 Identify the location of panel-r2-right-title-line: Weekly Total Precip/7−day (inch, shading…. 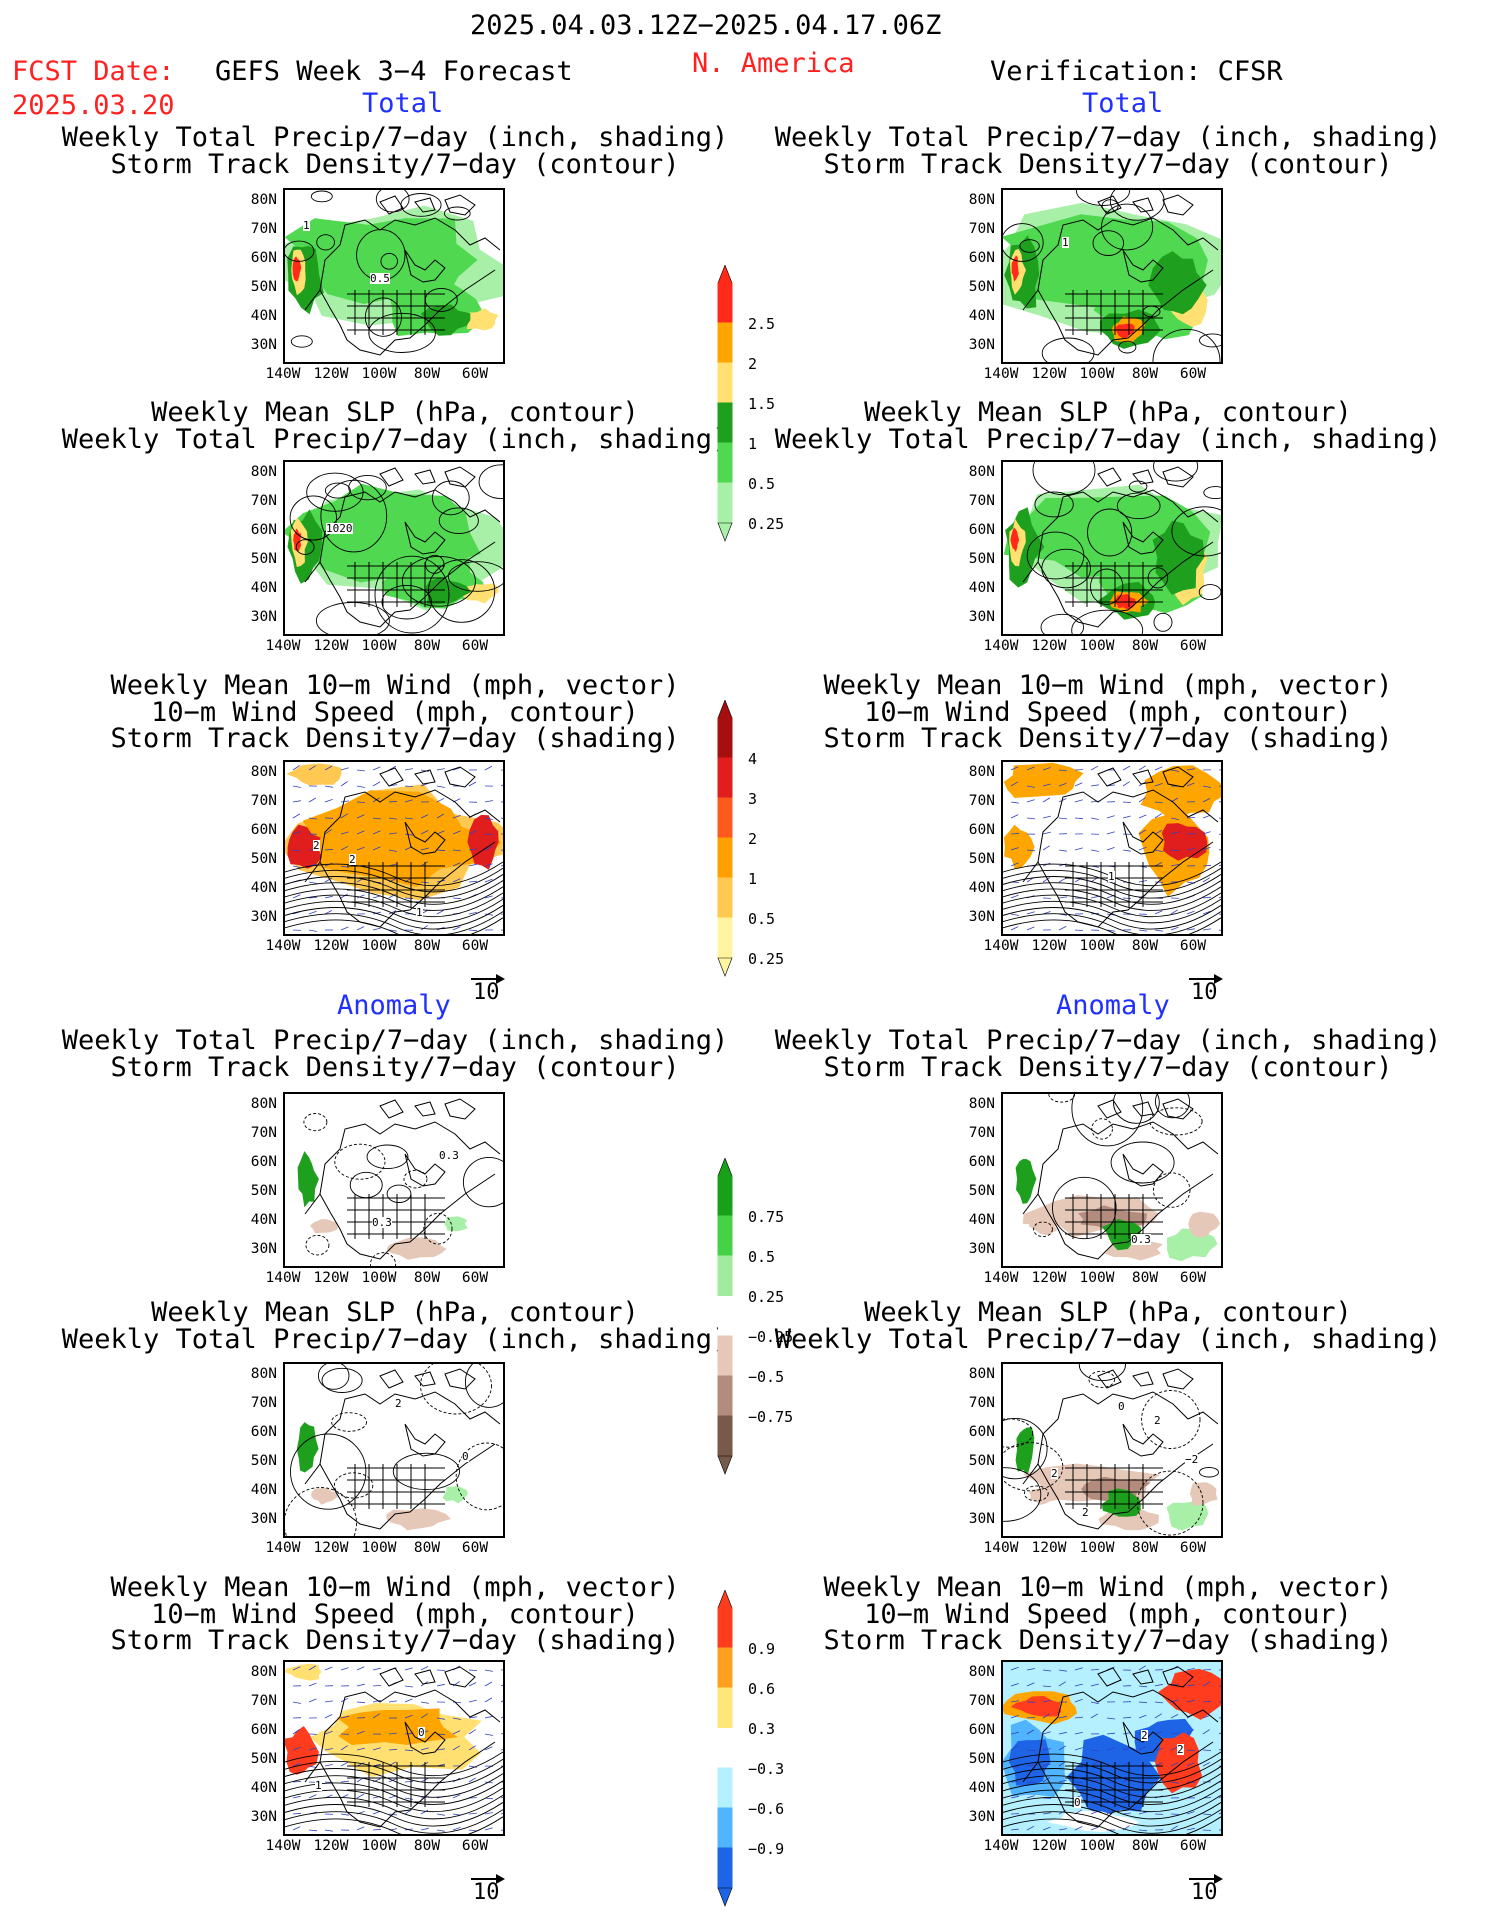
(1108, 439).